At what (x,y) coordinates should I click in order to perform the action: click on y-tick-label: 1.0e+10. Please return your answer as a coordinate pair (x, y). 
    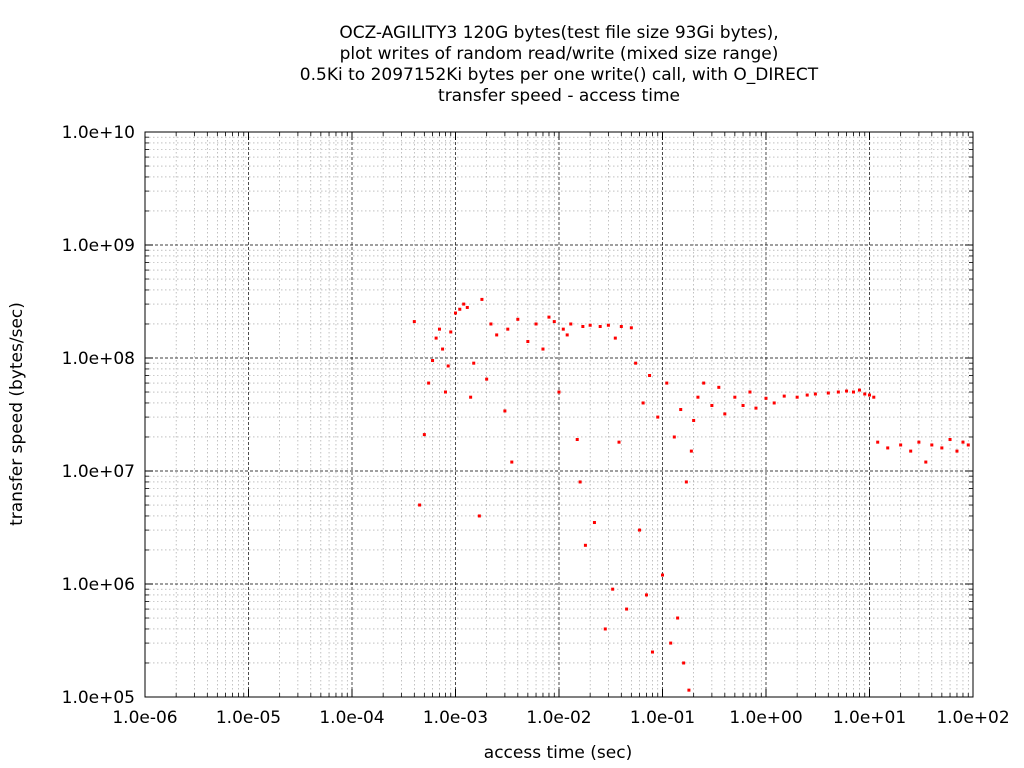
    Looking at the image, I should click on (98, 133).